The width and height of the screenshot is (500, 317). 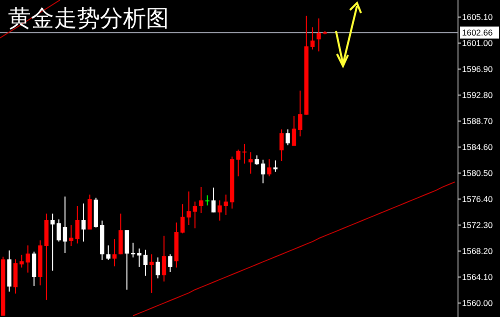 What do you see at coordinates (477, 147) in the screenshot?
I see `y-tick-label: 1584.60` at bounding box center [477, 147].